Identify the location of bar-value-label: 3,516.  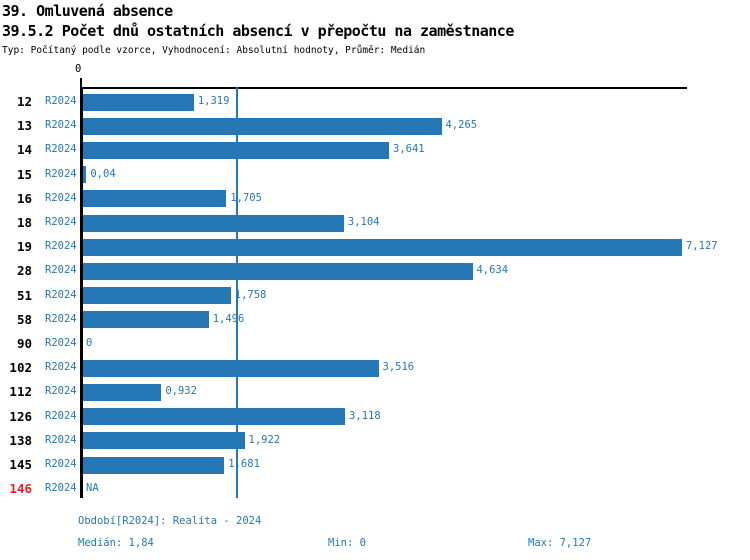
(398, 367).